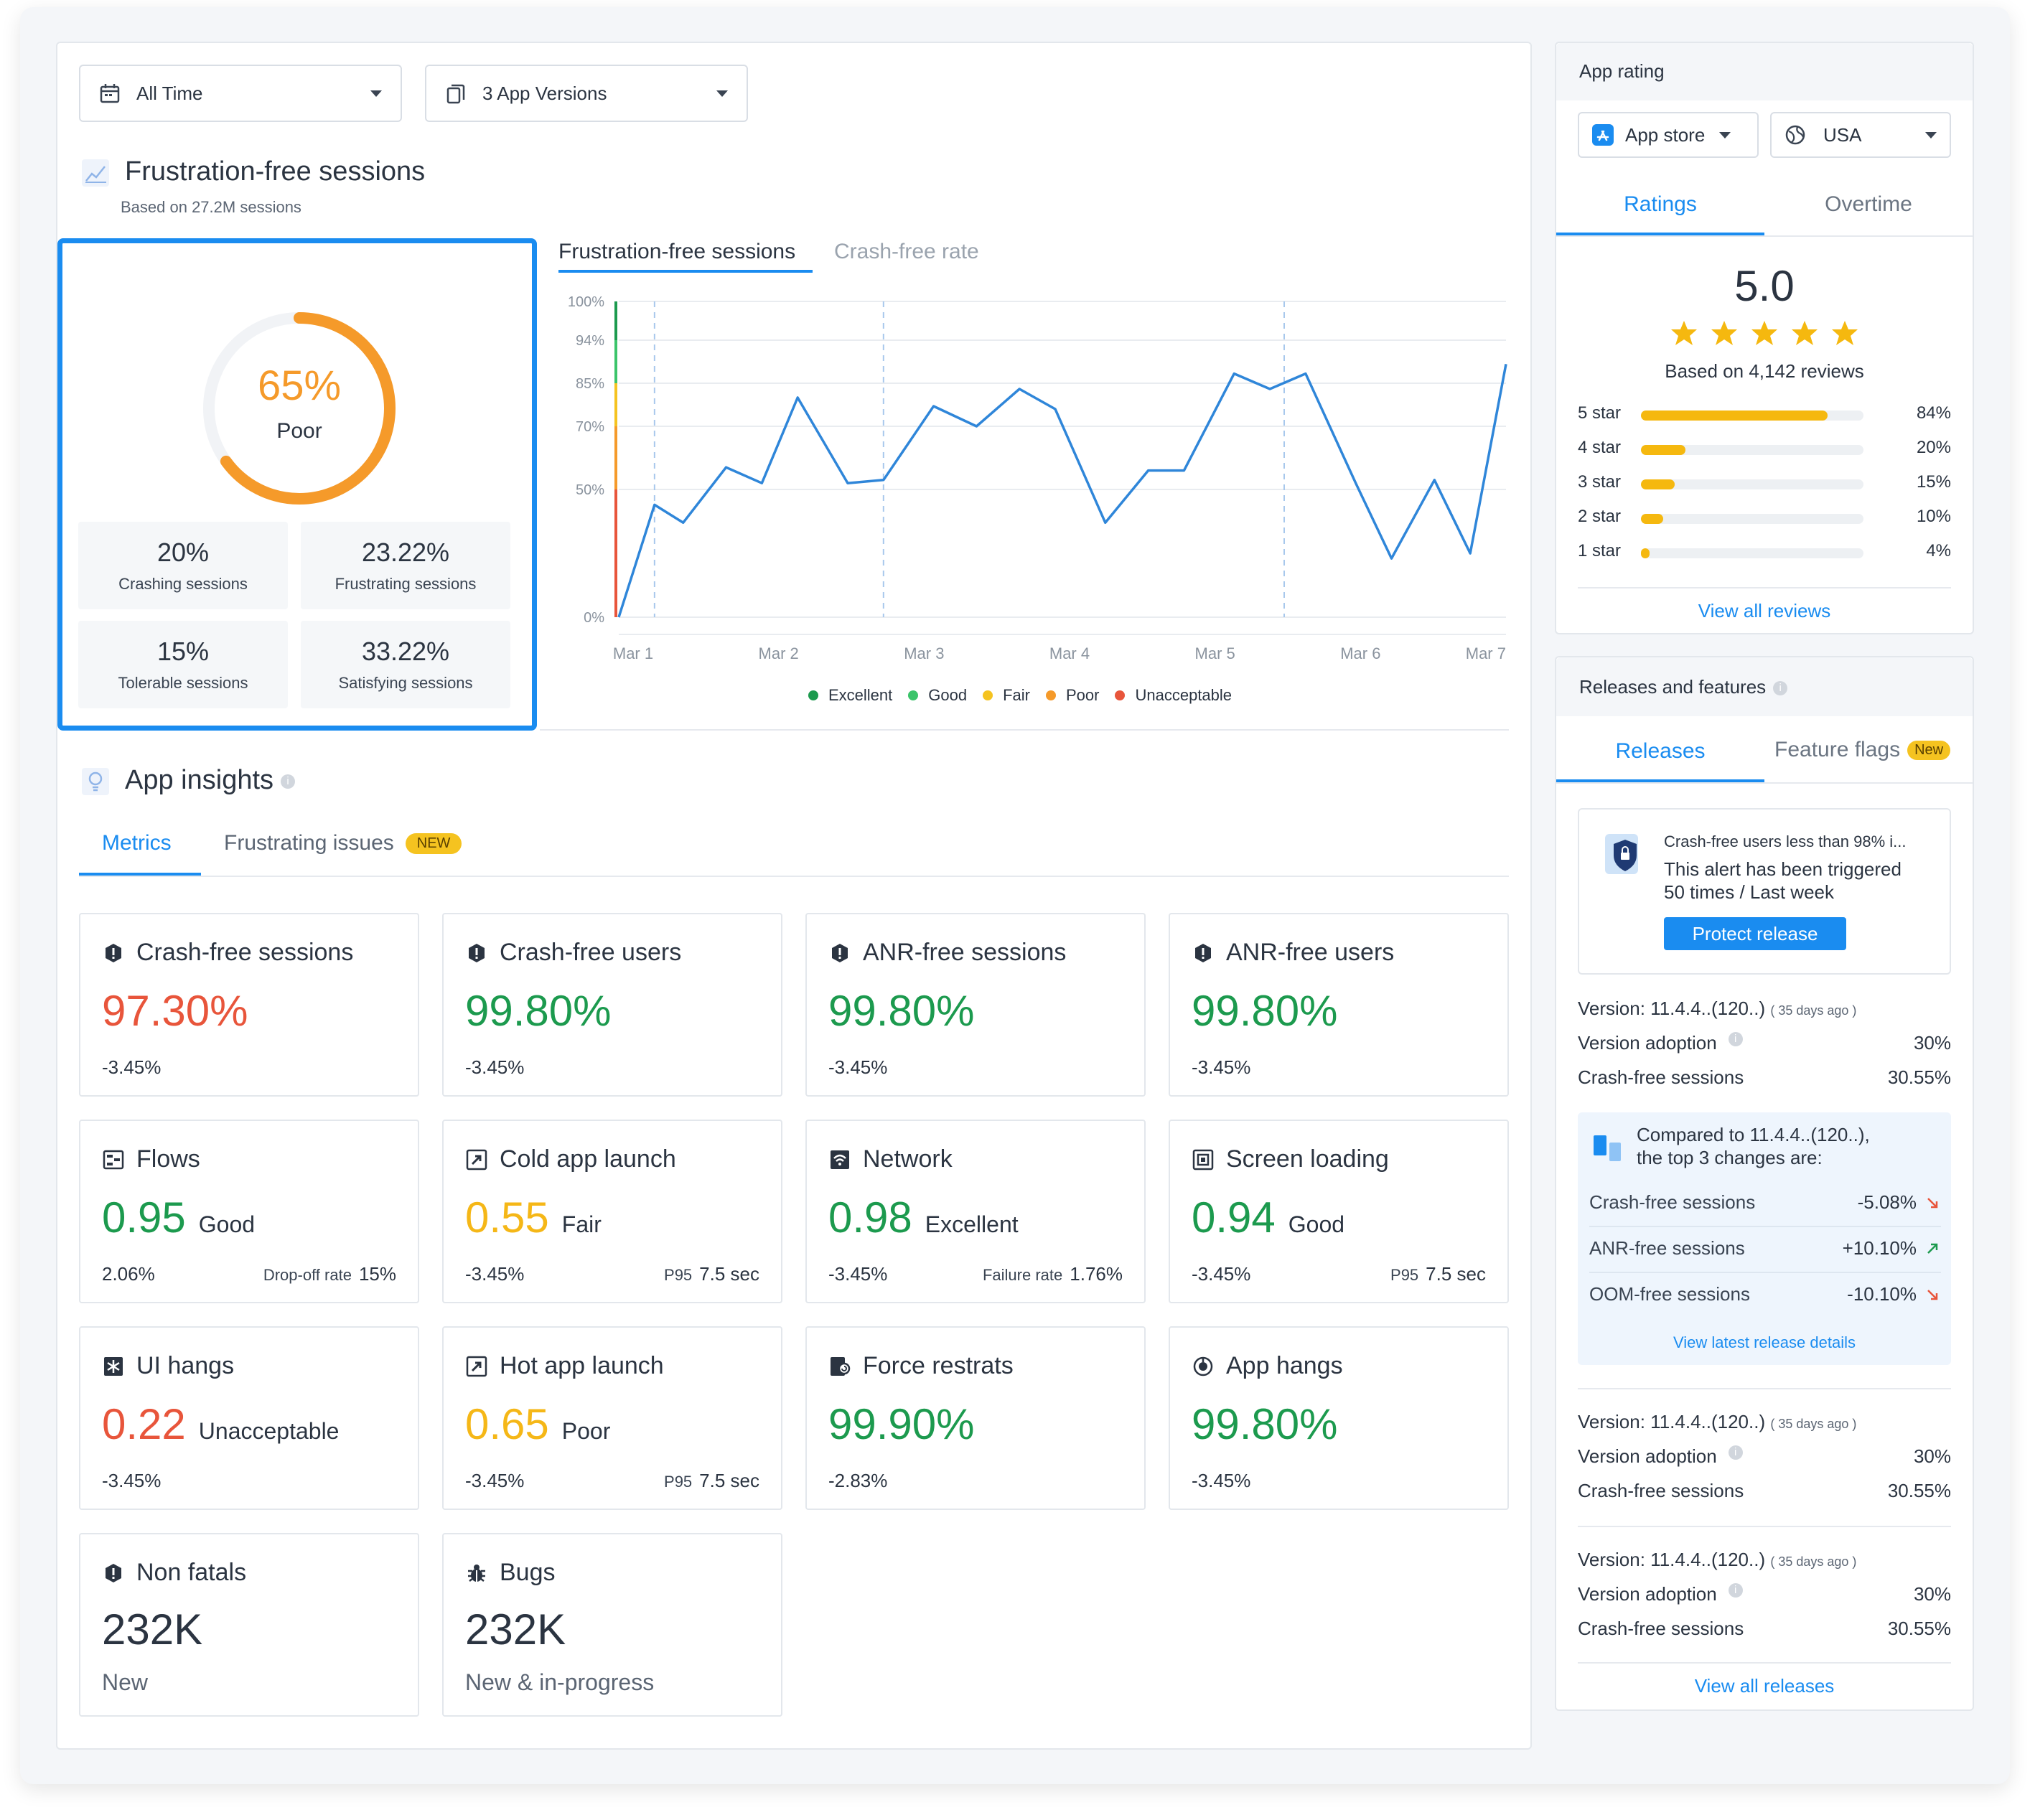  What do you see at coordinates (544, 93) in the screenshot?
I see `version-filter-label: 3 App Versions` at bounding box center [544, 93].